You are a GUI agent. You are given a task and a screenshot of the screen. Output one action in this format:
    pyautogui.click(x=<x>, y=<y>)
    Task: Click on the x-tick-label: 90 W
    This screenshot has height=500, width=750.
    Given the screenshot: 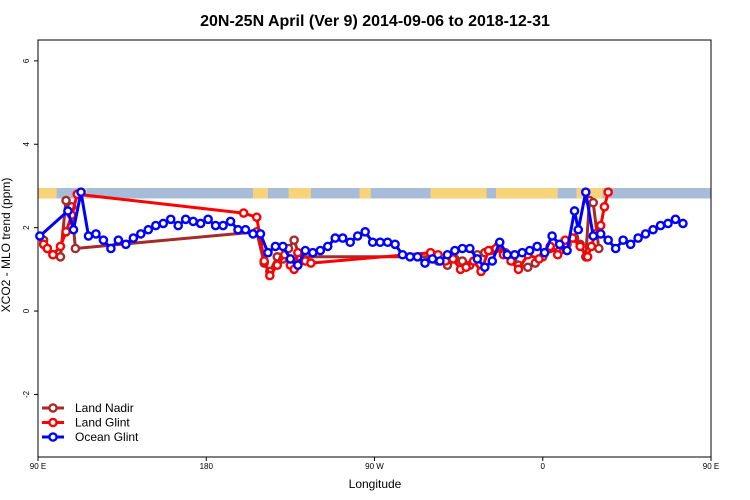 What is the action you would take?
    pyautogui.click(x=374, y=466)
    